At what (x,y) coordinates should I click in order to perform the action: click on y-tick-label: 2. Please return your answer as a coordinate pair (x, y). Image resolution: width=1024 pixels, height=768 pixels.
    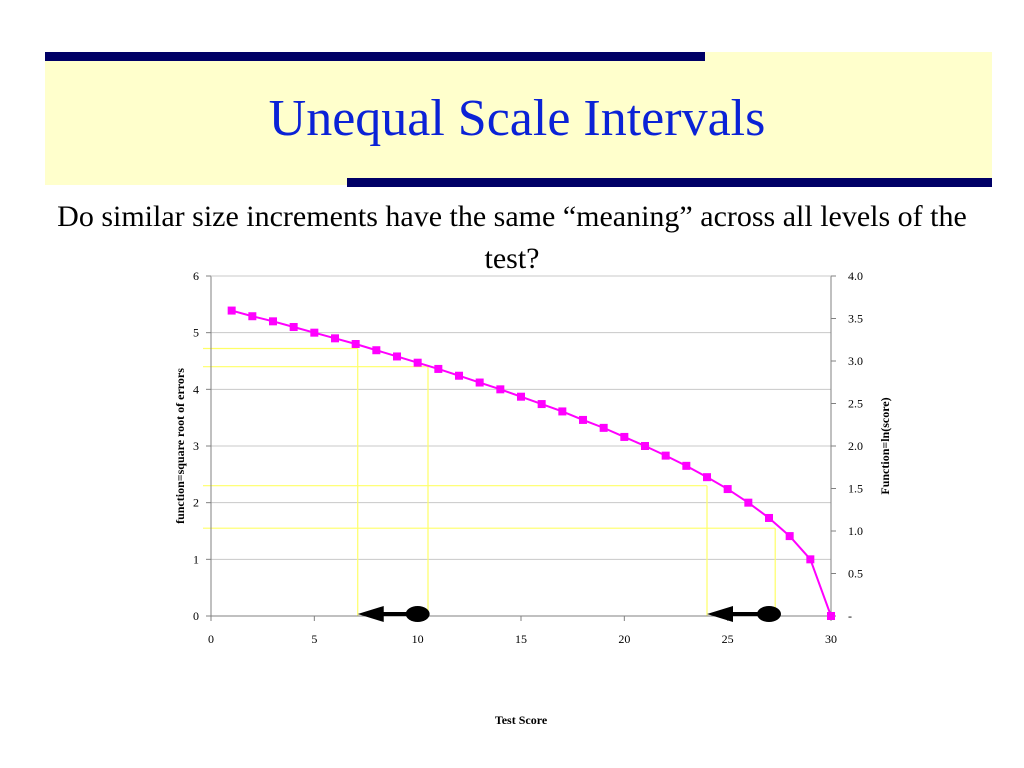
    Looking at the image, I should click on (196, 503).